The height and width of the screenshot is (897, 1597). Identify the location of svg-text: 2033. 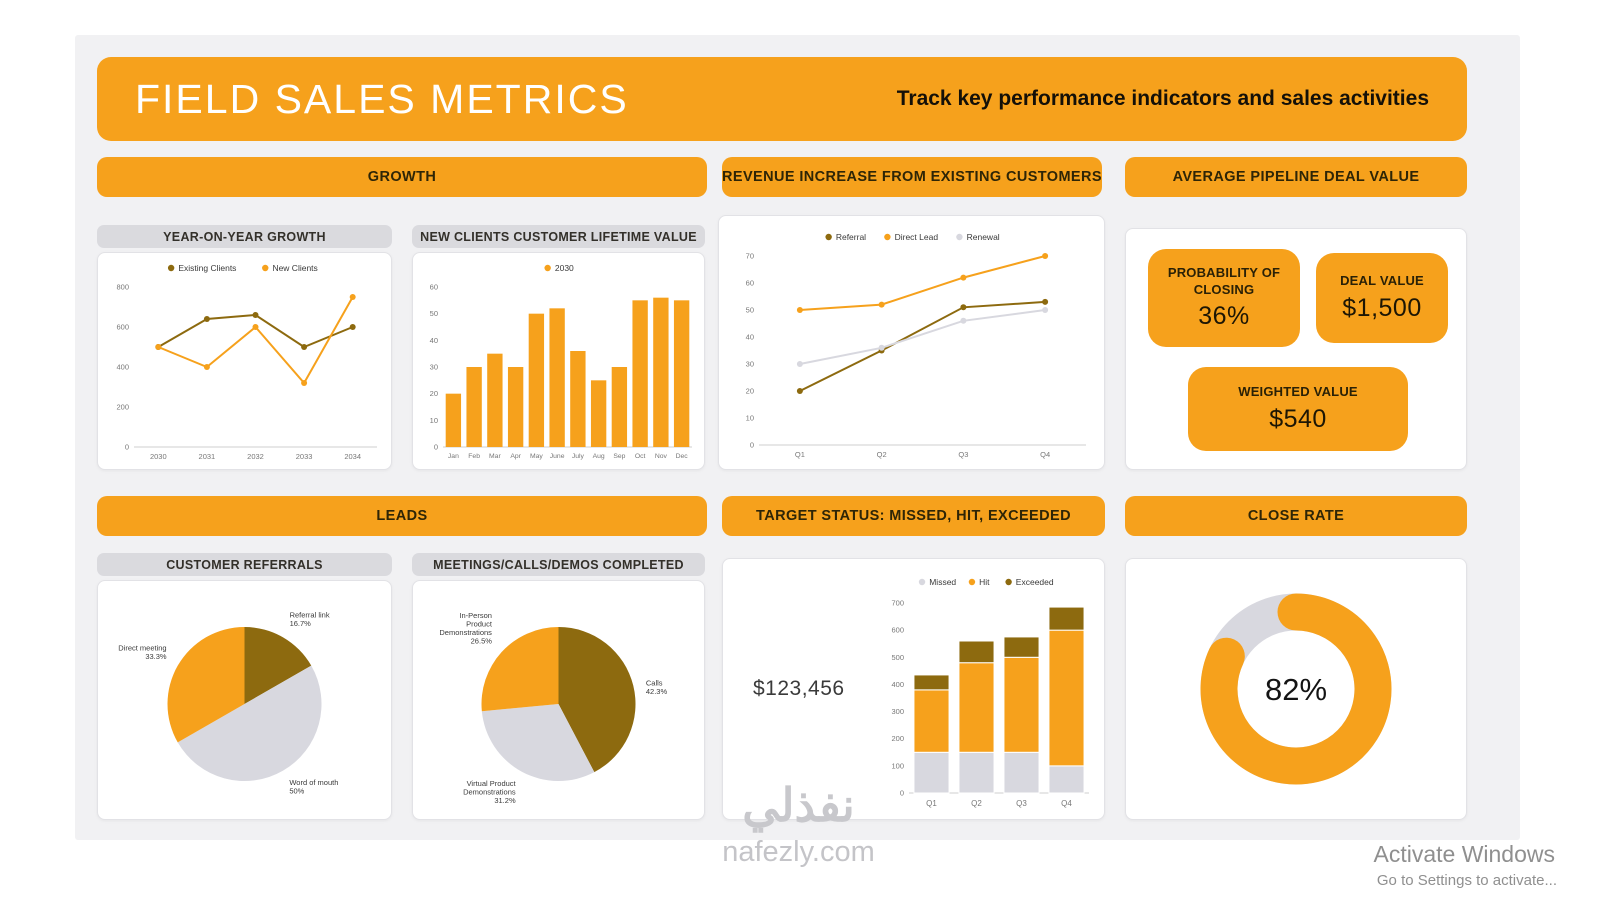
(304, 456).